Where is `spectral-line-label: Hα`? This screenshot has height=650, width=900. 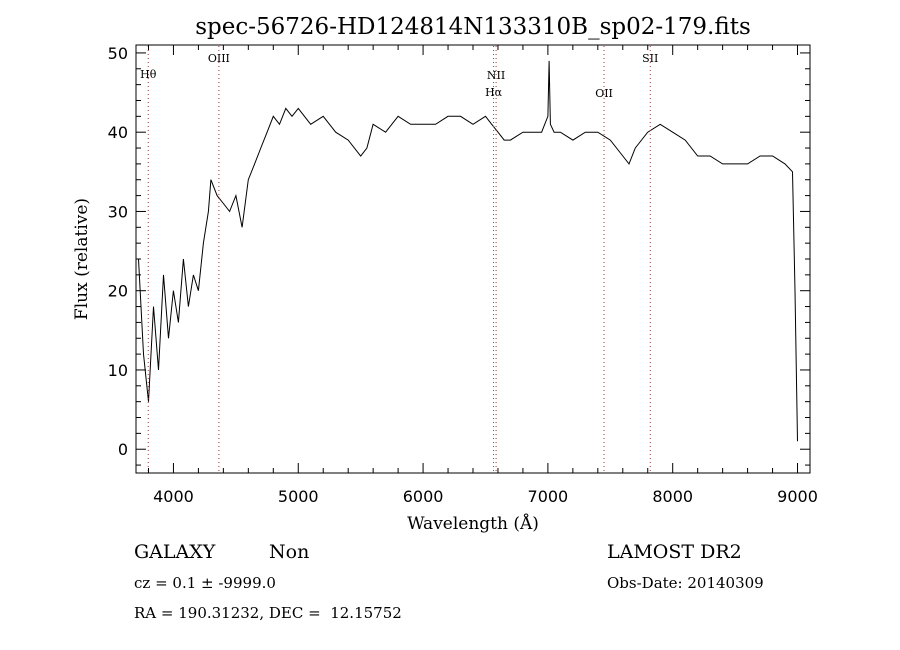
spectral-line-label: Hα is located at coordinates (494, 92).